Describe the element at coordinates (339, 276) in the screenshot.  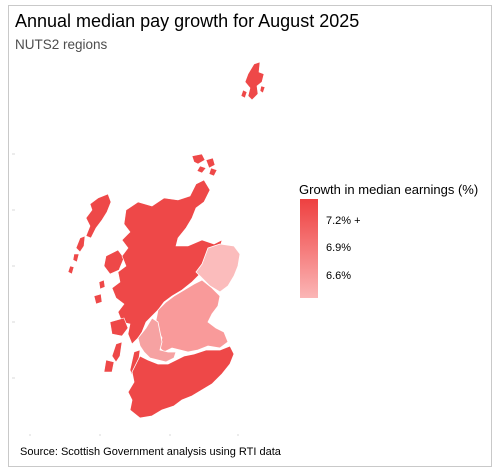
I see `legend-label-low: 6.6%` at that location.